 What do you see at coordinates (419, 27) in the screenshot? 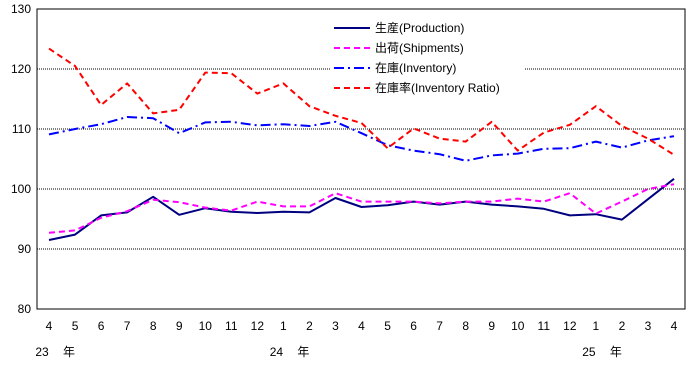
I see `legend-label: 生産(Production)` at bounding box center [419, 27].